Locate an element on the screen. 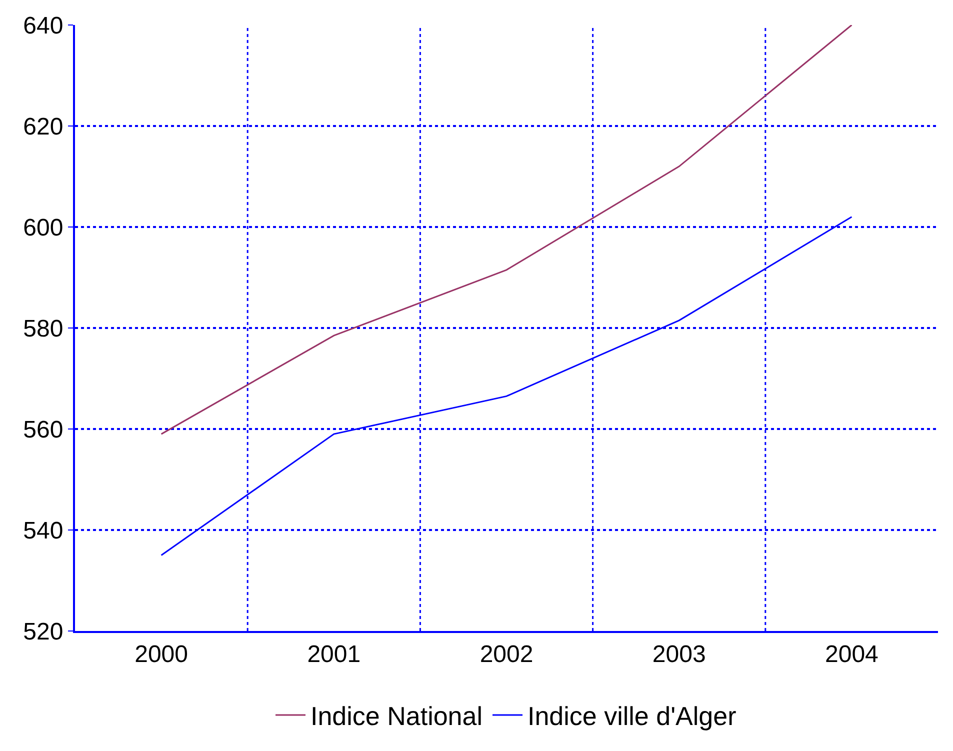  x-tick-label: 2002 is located at coordinates (507, 654).